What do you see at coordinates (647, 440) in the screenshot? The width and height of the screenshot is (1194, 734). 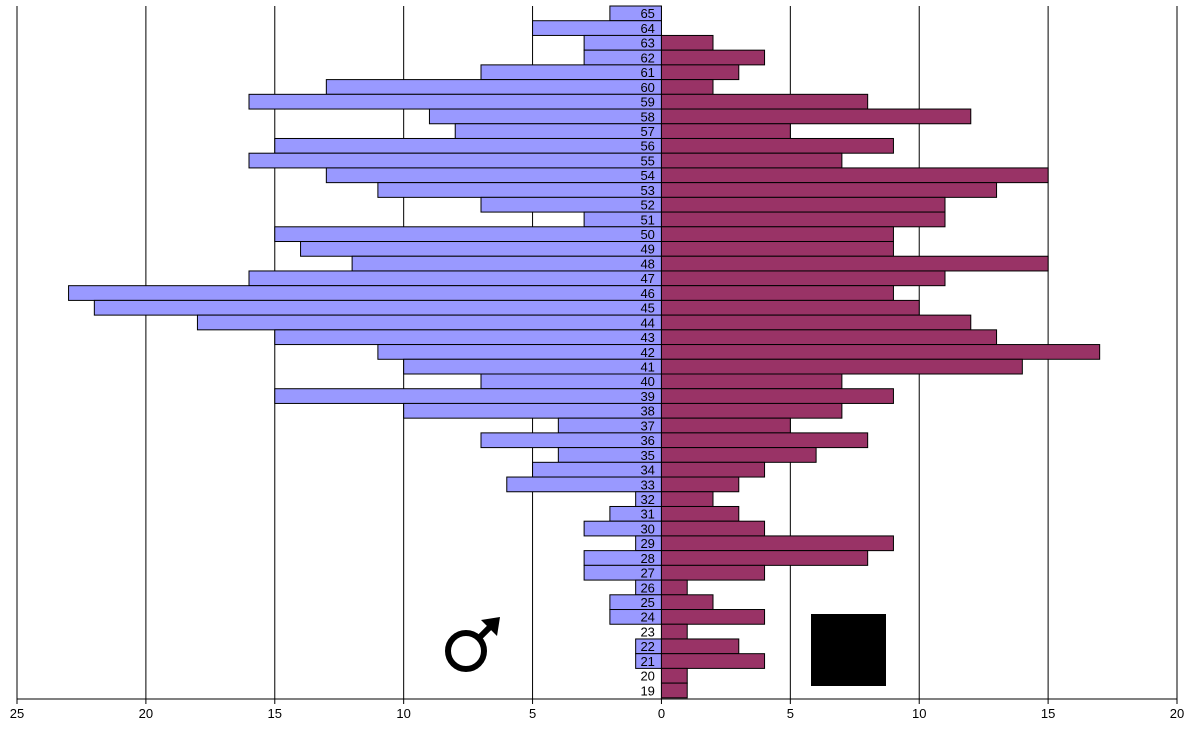 I see `age-label: 36` at bounding box center [647, 440].